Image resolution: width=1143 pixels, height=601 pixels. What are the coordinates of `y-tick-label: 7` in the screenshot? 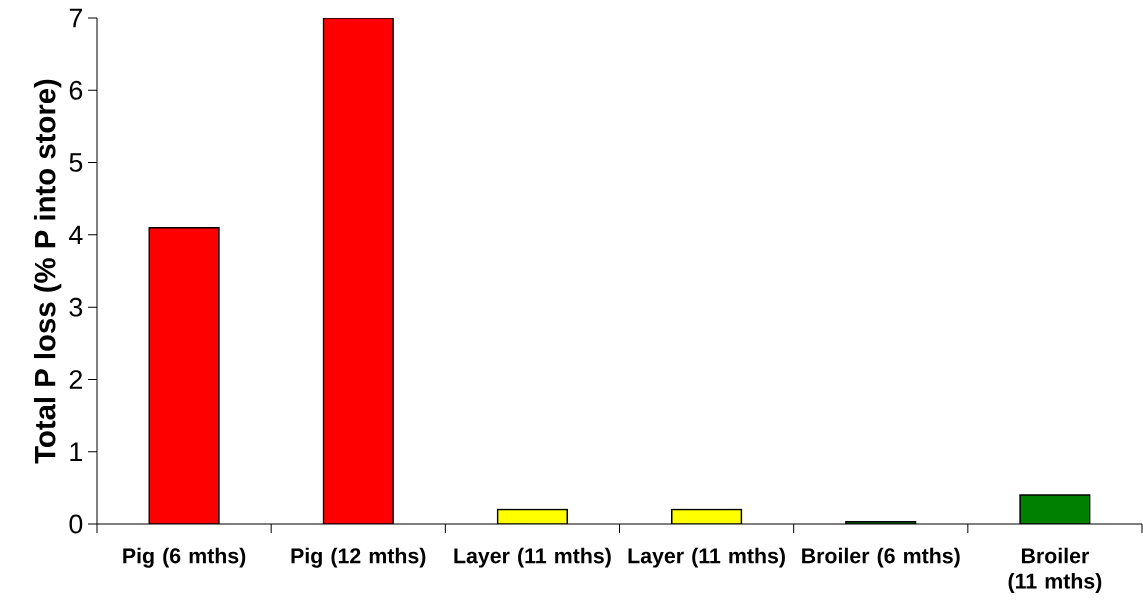 It's located at (75, 18).